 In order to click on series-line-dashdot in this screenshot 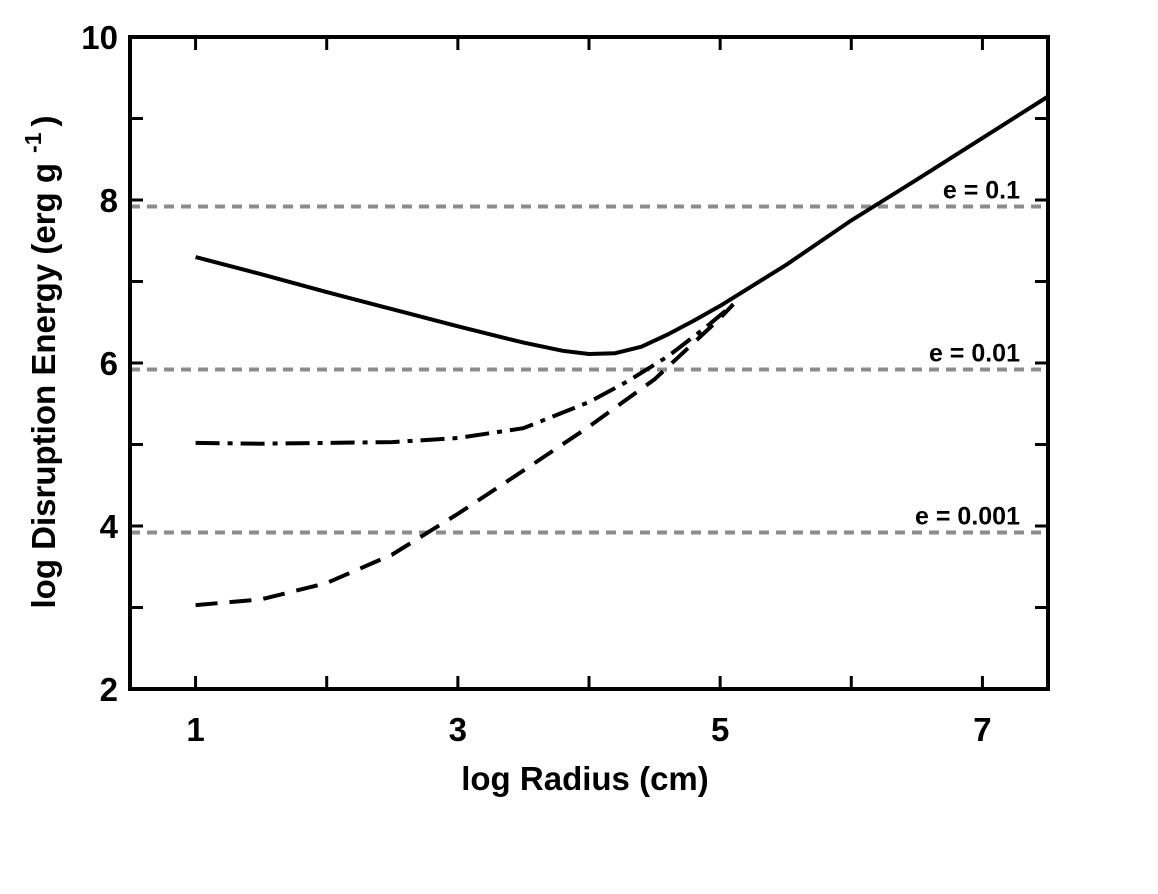, I will do `click(465, 374)`.